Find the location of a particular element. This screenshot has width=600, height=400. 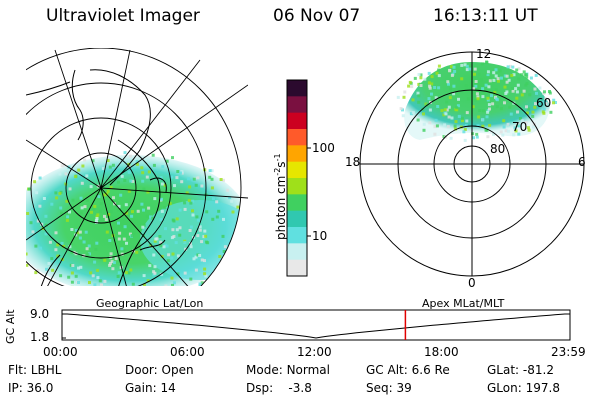

colorbar-swatch is located at coordinates (297, 186).